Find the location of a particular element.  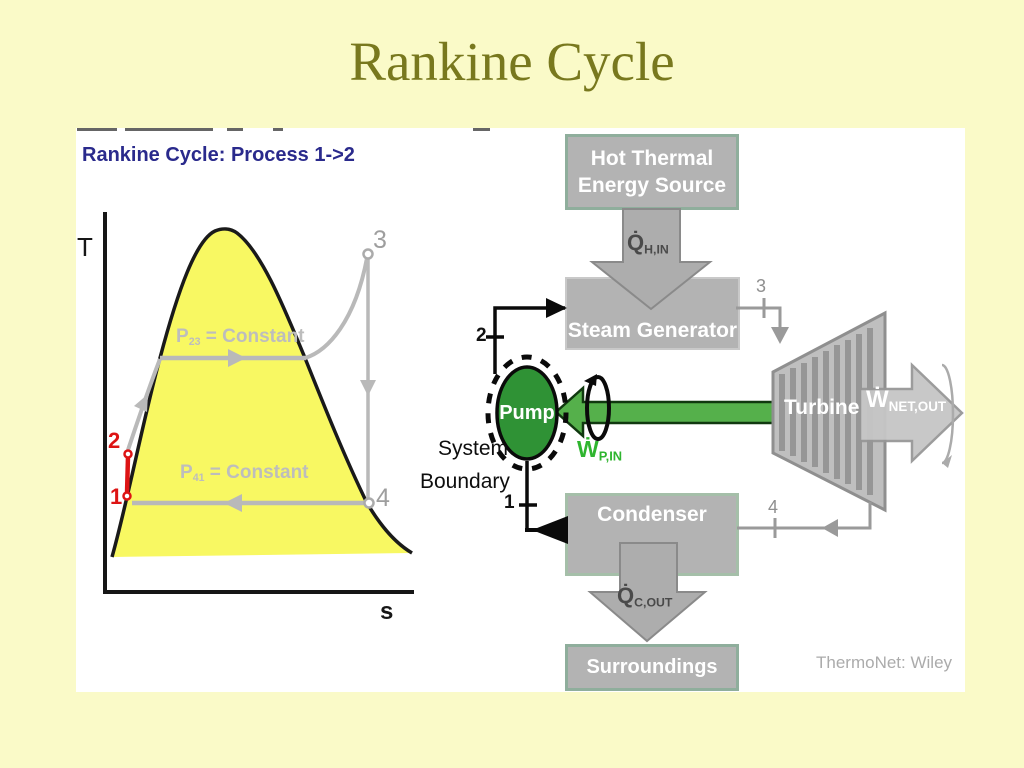

node-2-label: 2 is located at coordinates (481, 335).